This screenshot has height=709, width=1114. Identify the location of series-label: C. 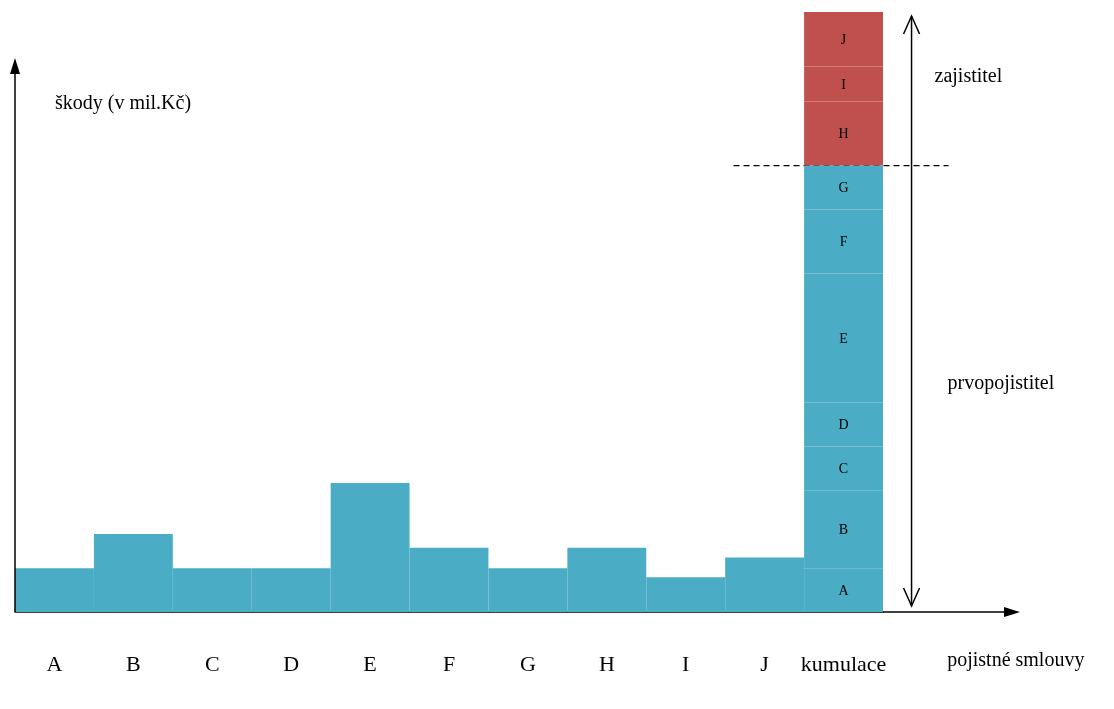
(843, 468).